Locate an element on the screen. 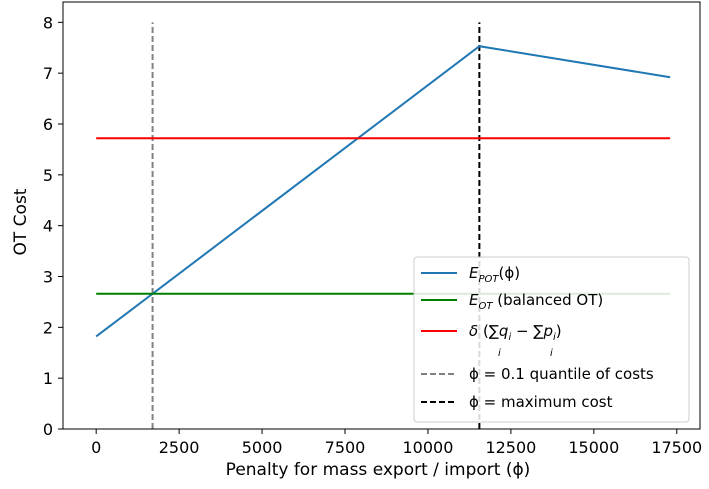 This screenshot has height=489, width=709. x-tick-label: 0 is located at coordinates (96, 447).